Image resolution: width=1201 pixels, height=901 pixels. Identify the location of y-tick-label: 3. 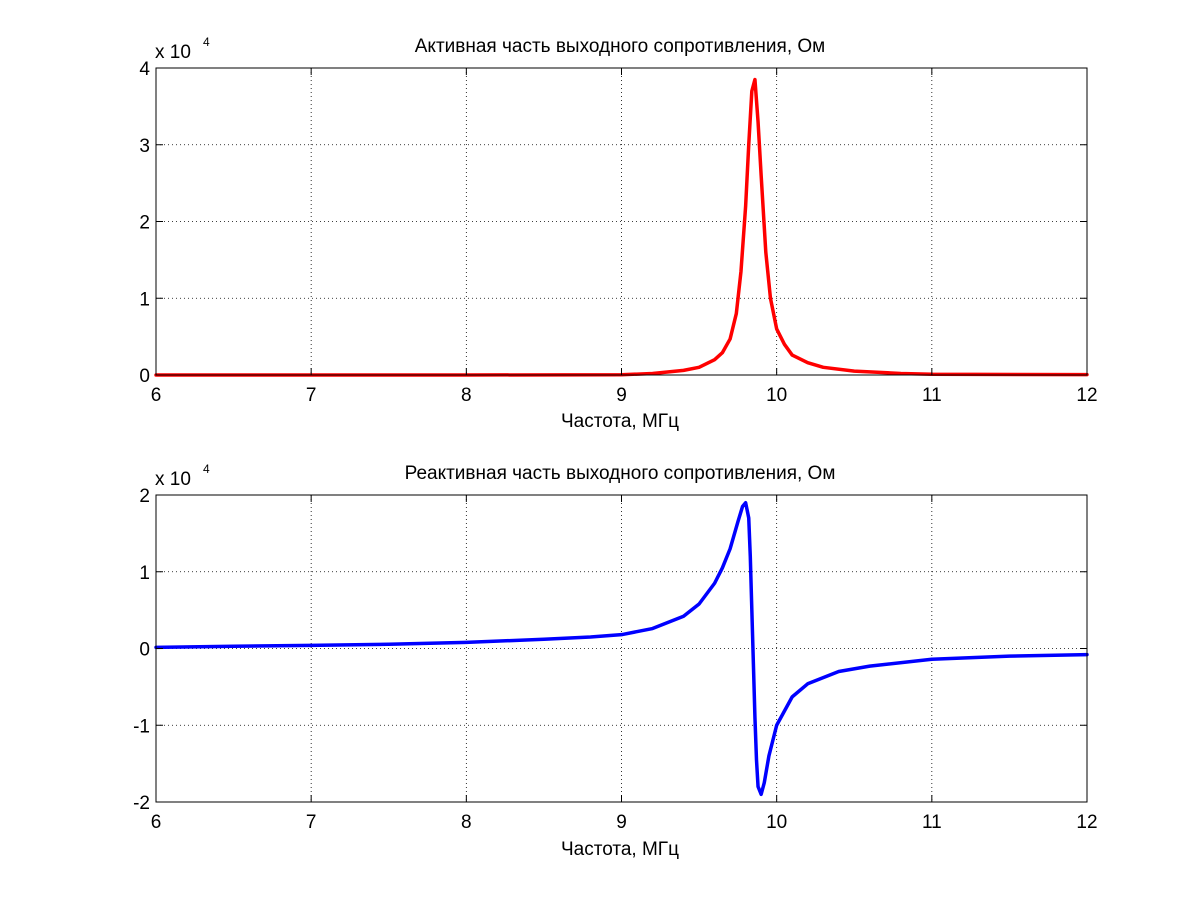
(144, 146).